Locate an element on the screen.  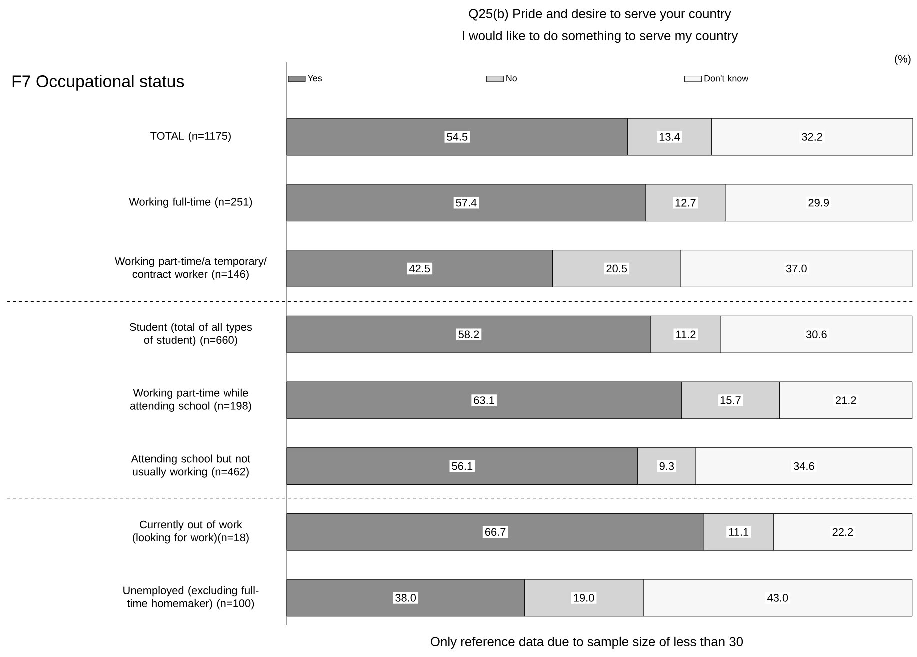
data-label: 9.3 is located at coordinates (667, 466).